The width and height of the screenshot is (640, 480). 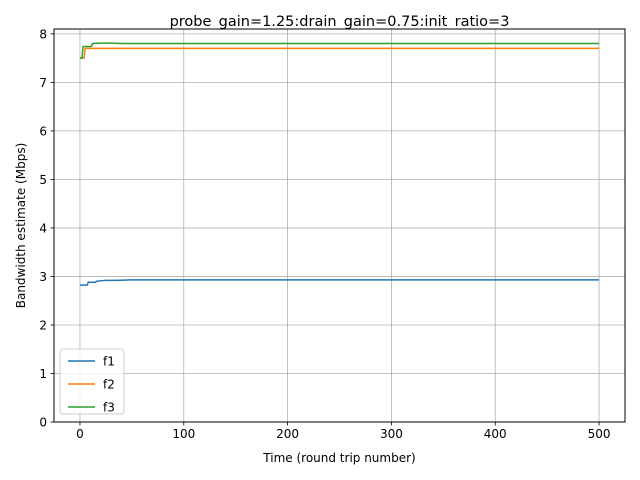 What do you see at coordinates (43, 277) in the screenshot?
I see `y-tick-label: 3` at bounding box center [43, 277].